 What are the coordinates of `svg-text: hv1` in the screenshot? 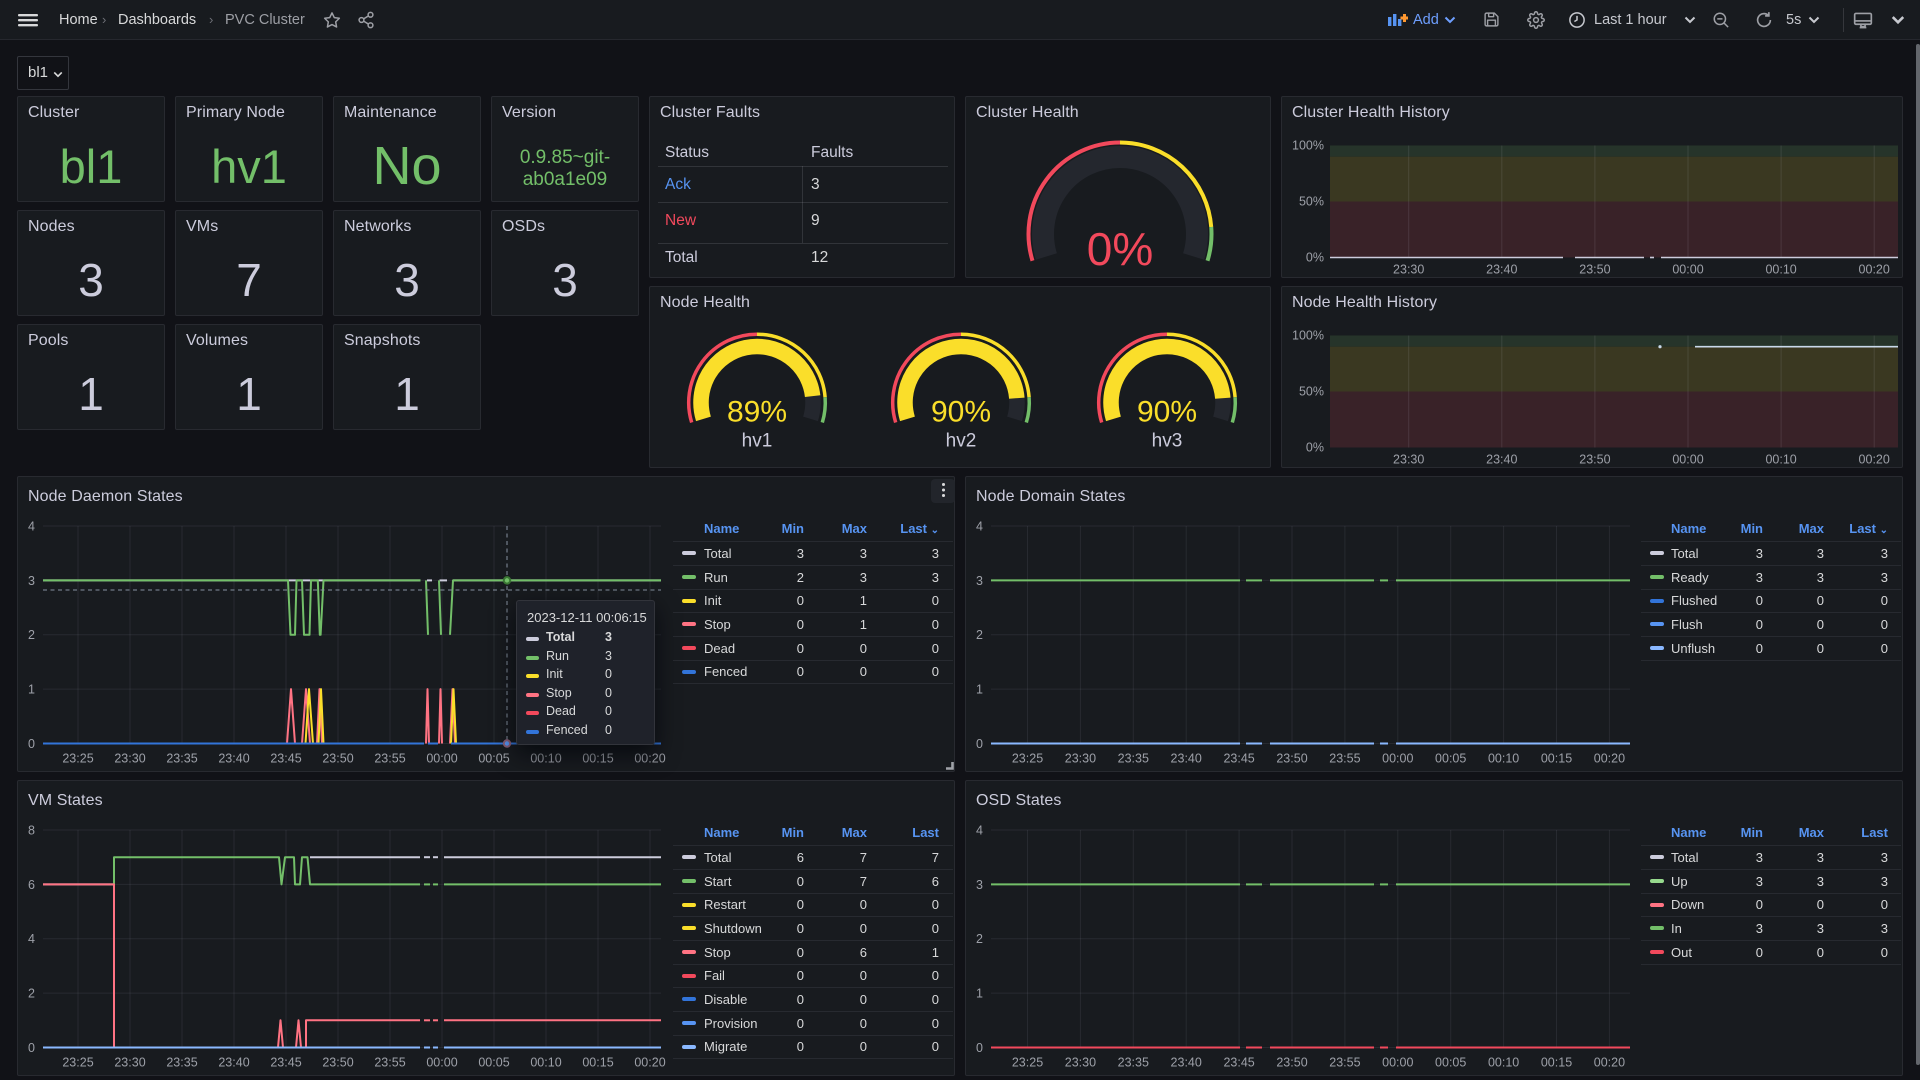 It's located at (757, 441).